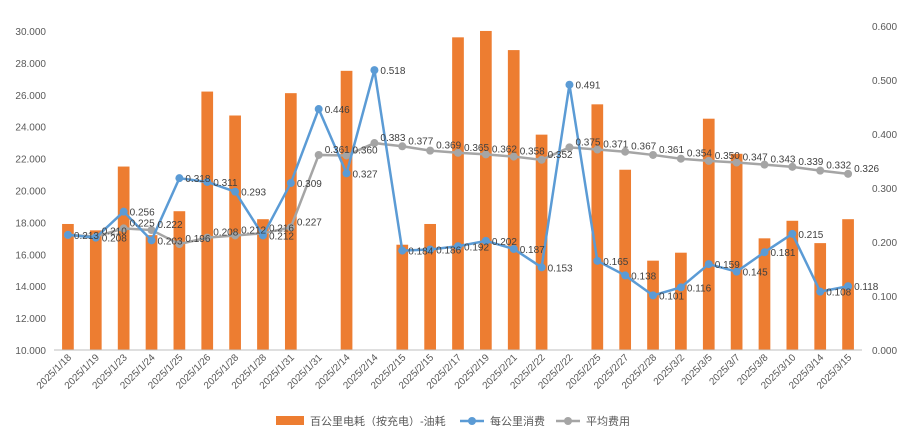 This screenshot has height=426, width=911. I want to click on cost-per-km-label: 0.108, so click(838, 293).